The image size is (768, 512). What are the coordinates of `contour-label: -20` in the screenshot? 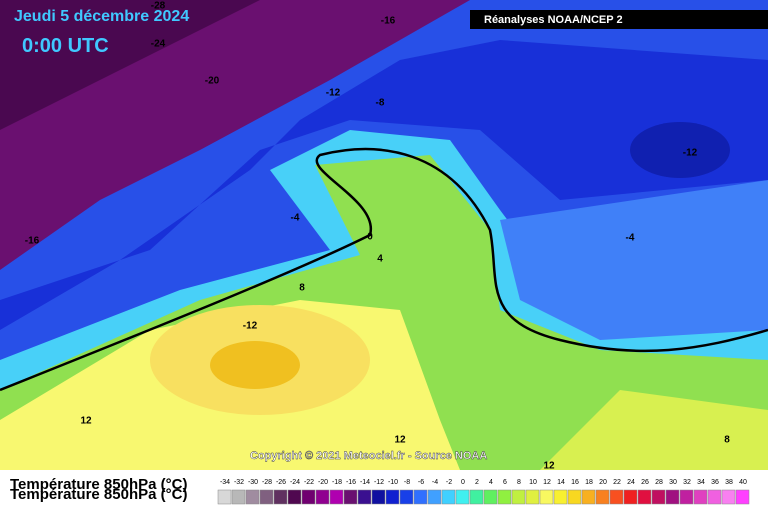 It's located at (212, 81).